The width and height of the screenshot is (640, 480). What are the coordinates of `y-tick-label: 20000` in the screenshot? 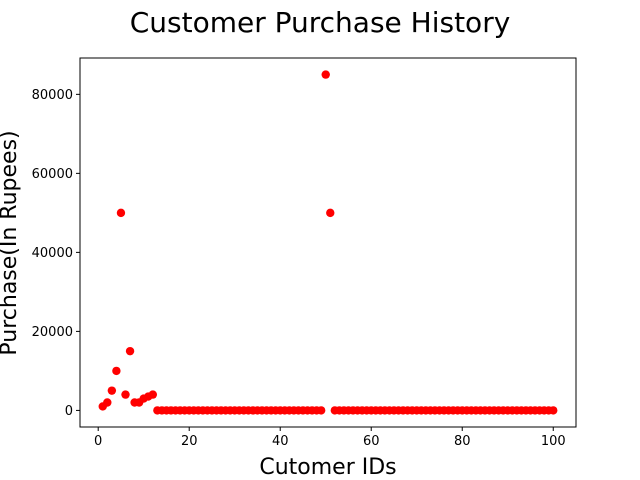 It's located at (52, 332).